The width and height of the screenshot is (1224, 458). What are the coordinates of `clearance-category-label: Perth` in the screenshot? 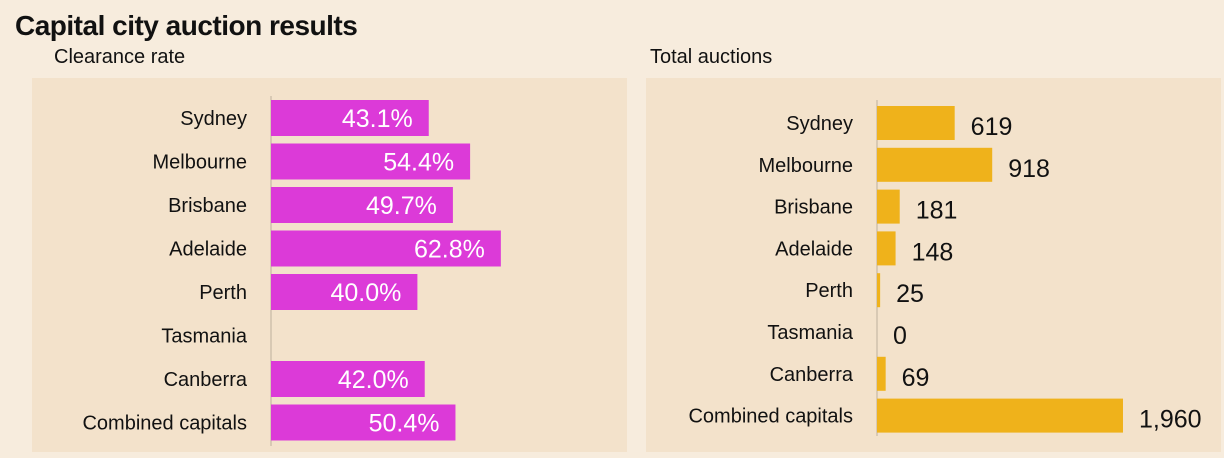 It's located at (223, 293).